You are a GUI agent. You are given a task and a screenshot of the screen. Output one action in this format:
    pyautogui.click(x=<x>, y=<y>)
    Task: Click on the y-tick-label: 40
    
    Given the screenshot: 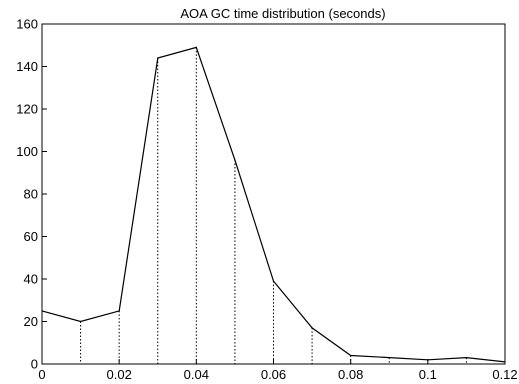 What is the action you would take?
    pyautogui.click(x=31, y=279)
    